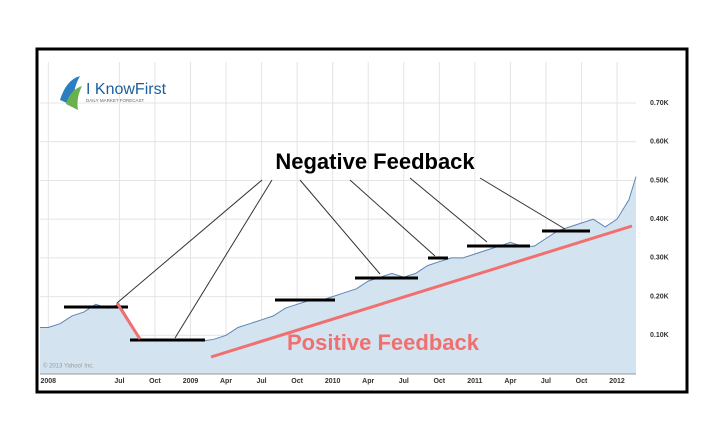 This screenshot has width=720, height=428. I want to click on y-tick-label: 0.40K, so click(659, 219).